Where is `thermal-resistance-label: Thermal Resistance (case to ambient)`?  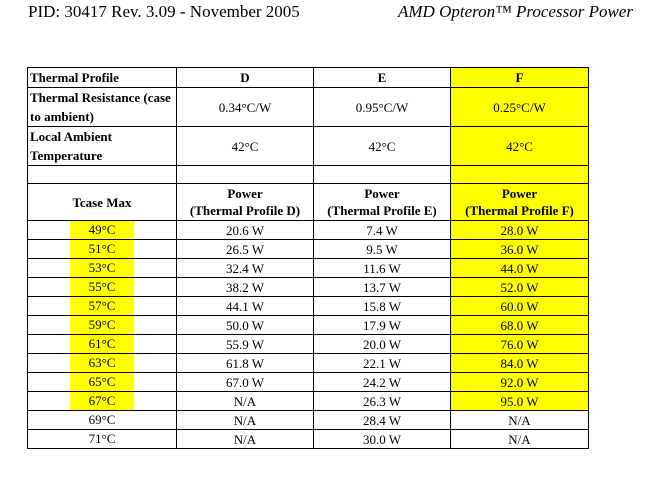 thermal-resistance-label: Thermal Resistance (case to ambient) is located at coordinates (102, 107).